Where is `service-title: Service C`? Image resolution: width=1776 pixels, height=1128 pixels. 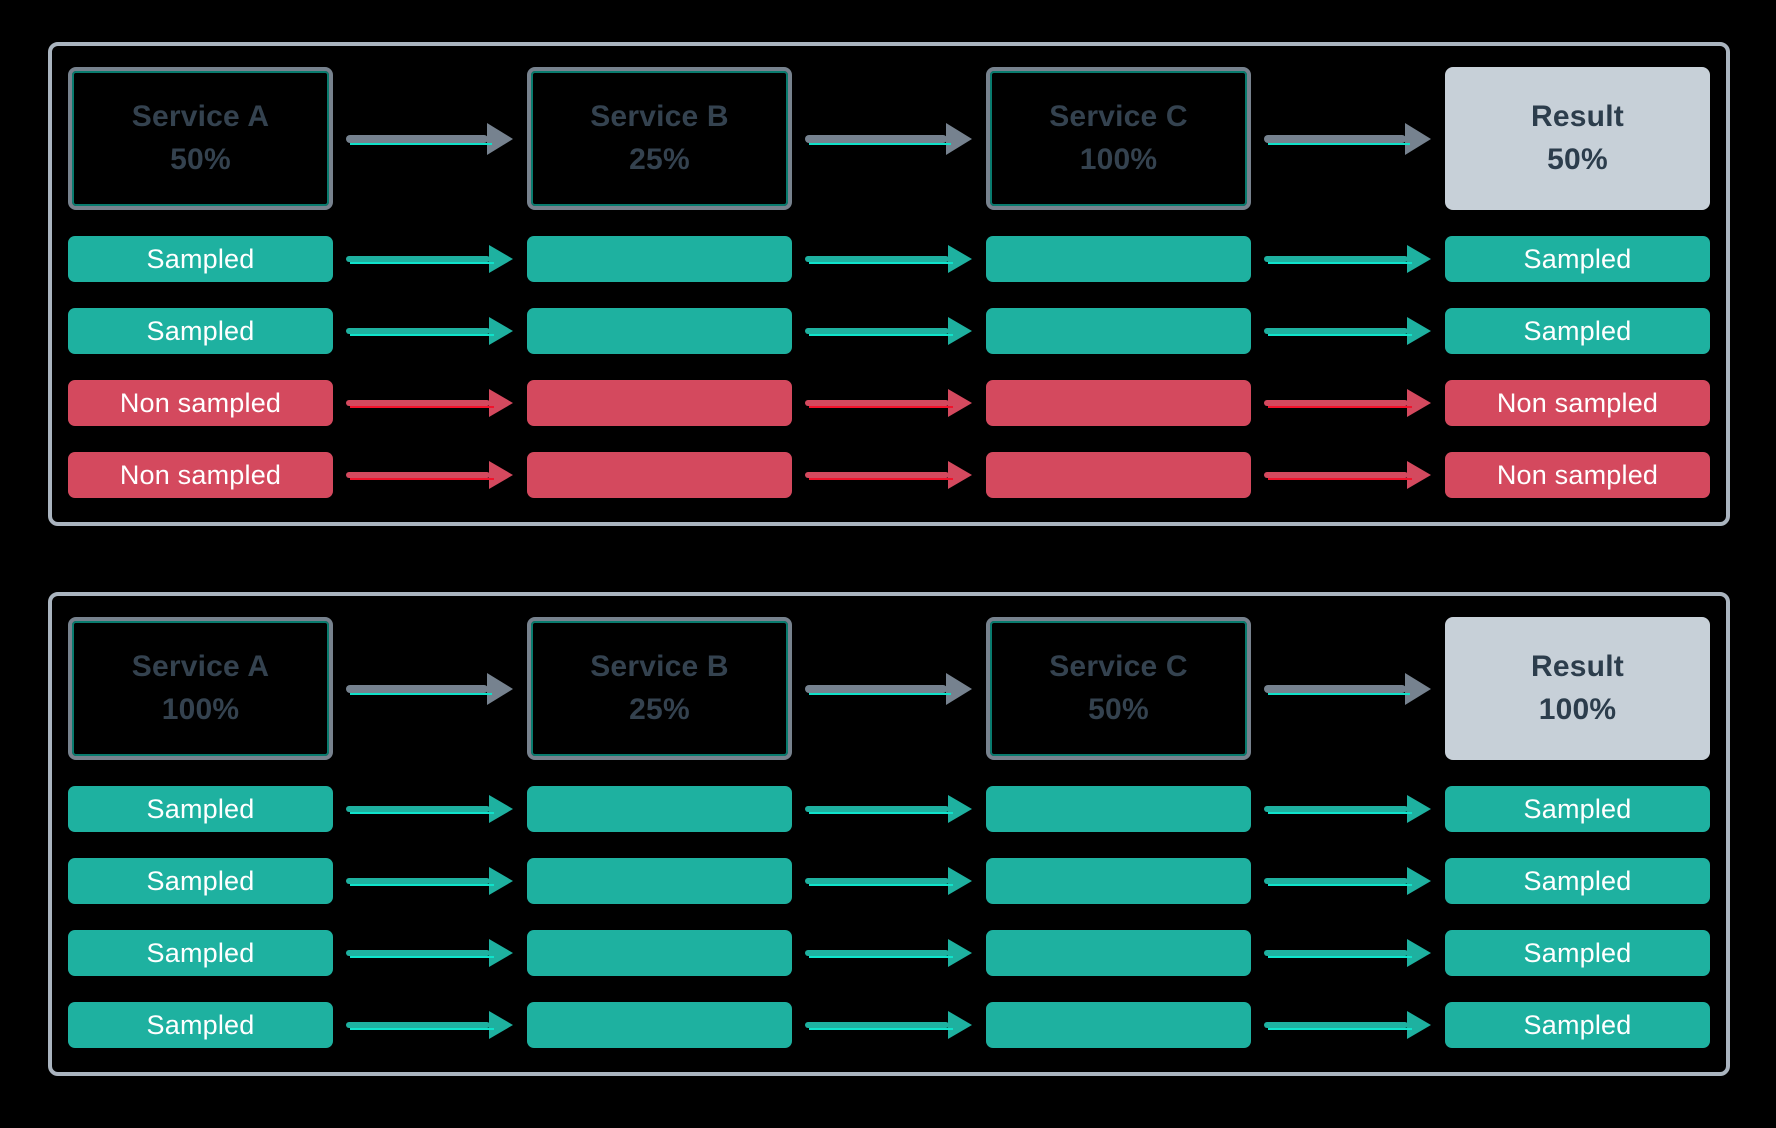 service-title: Service C is located at coordinates (1118, 666).